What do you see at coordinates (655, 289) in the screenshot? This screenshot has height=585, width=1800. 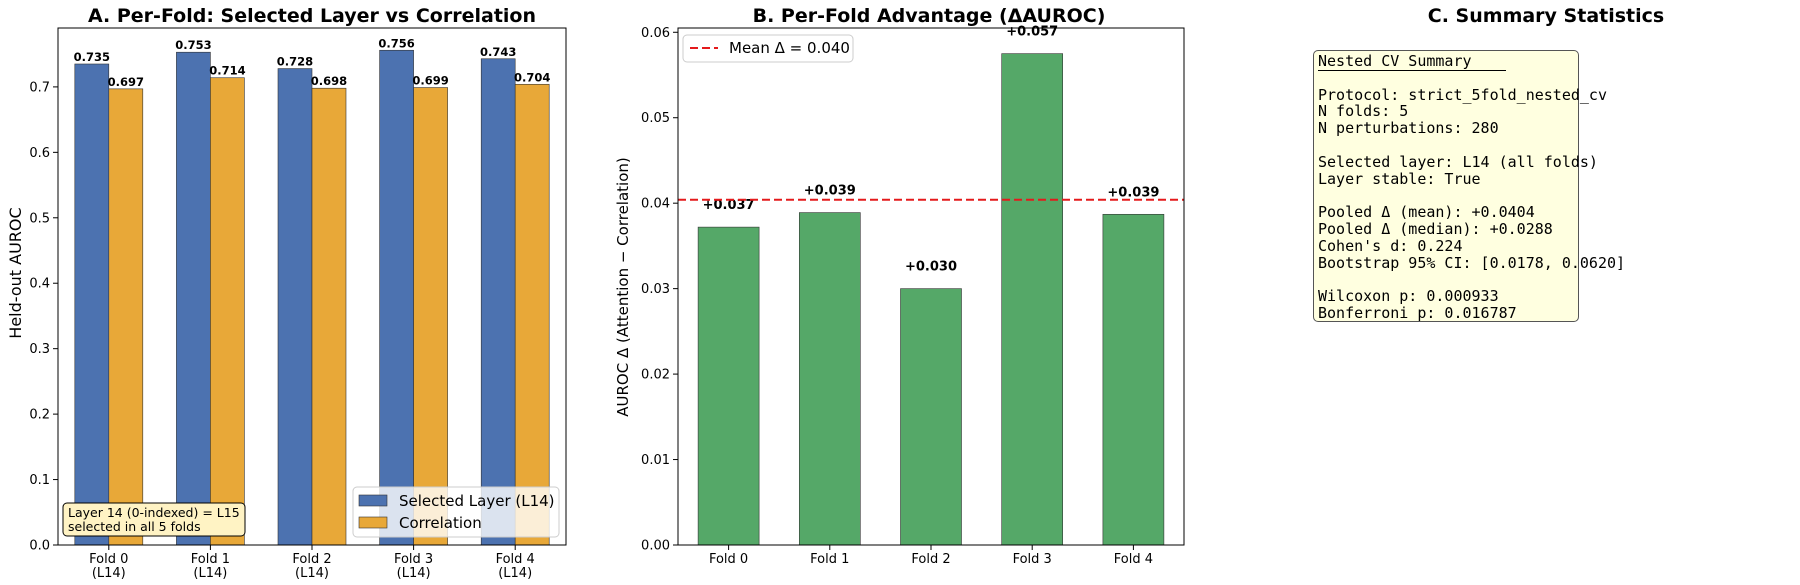 I see `y-tick-label: 0.03` at bounding box center [655, 289].